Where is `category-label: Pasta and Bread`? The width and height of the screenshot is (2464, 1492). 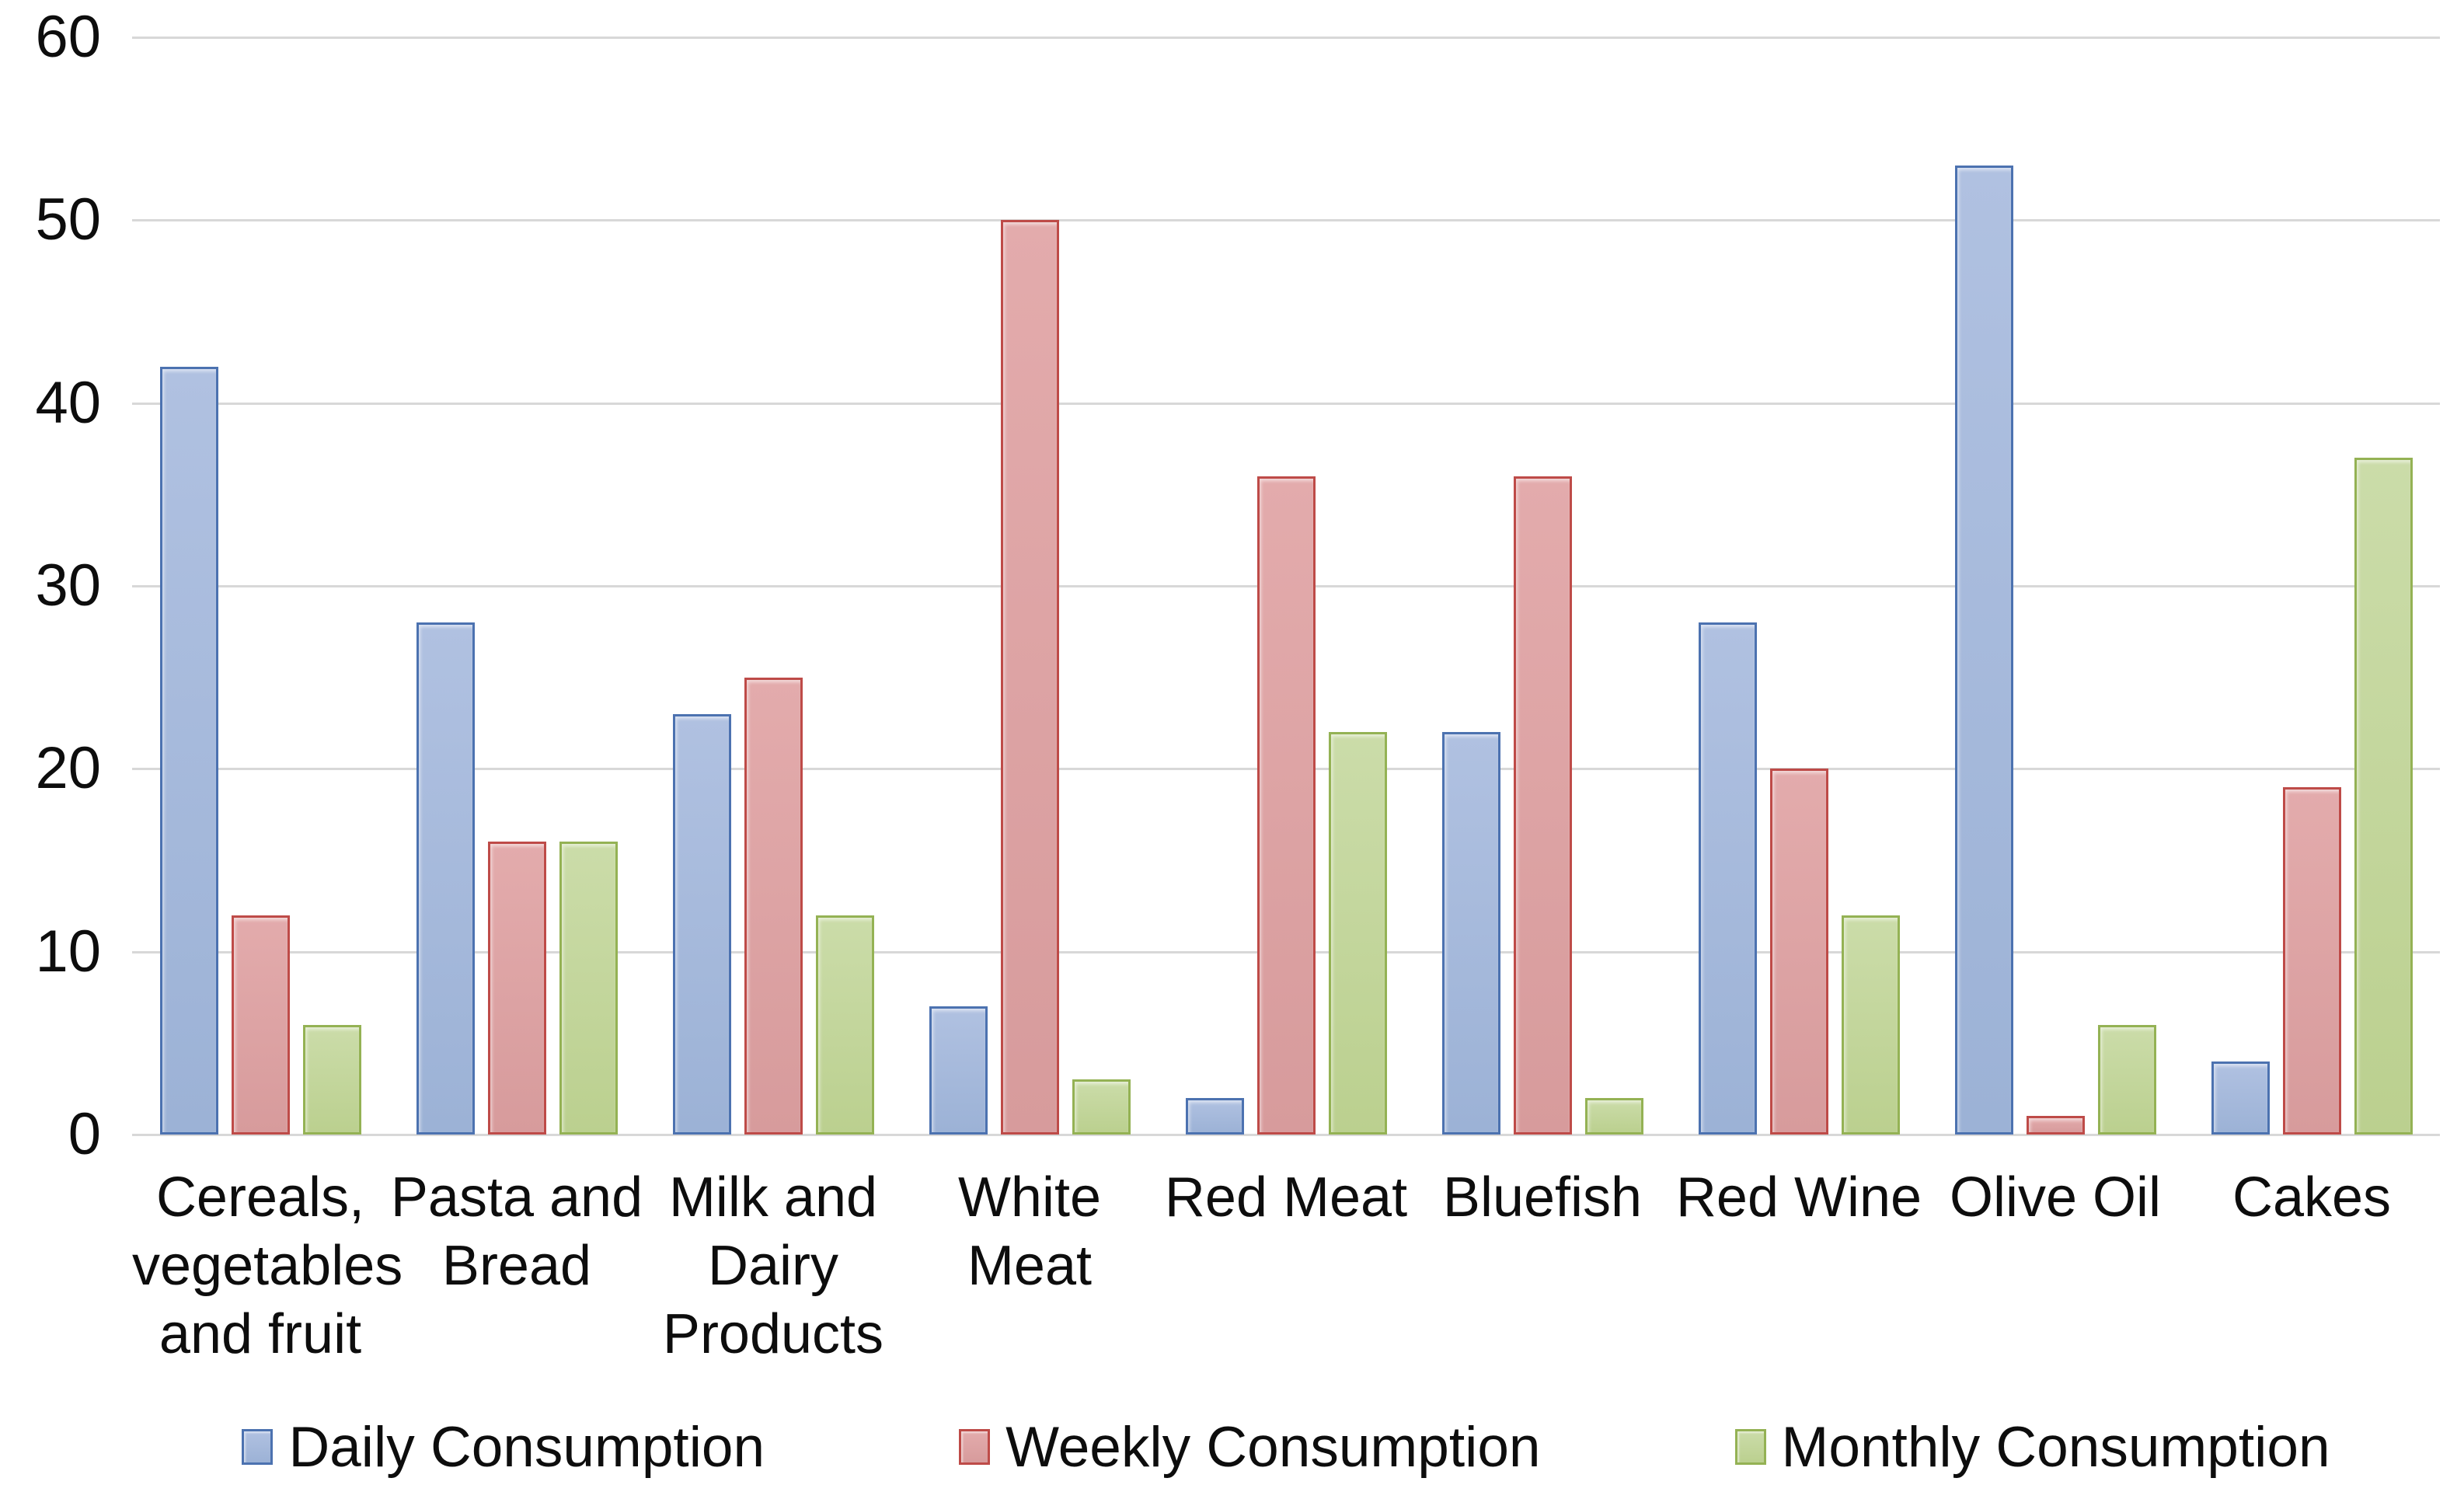 category-label: Pasta and Bread is located at coordinates (516, 1231).